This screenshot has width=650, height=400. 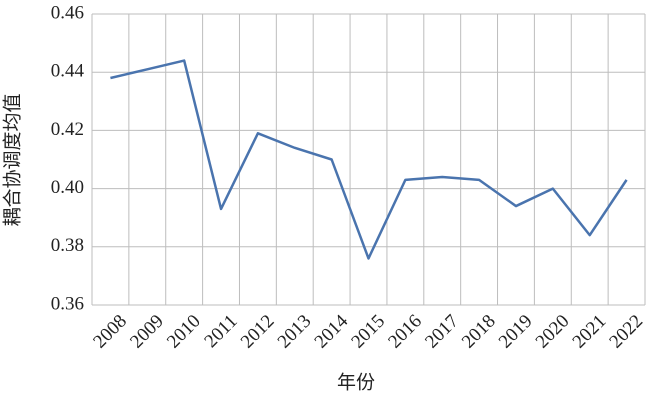 I want to click on x-tick-label: 2011, so click(x=220, y=331).